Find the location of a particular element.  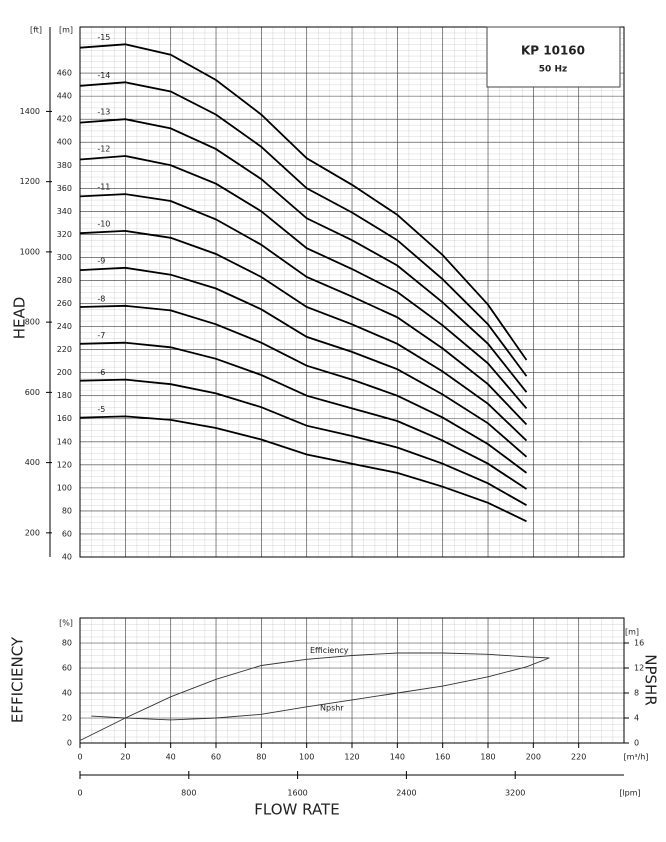

x-tick-label: 160 is located at coordinates (442, 757).